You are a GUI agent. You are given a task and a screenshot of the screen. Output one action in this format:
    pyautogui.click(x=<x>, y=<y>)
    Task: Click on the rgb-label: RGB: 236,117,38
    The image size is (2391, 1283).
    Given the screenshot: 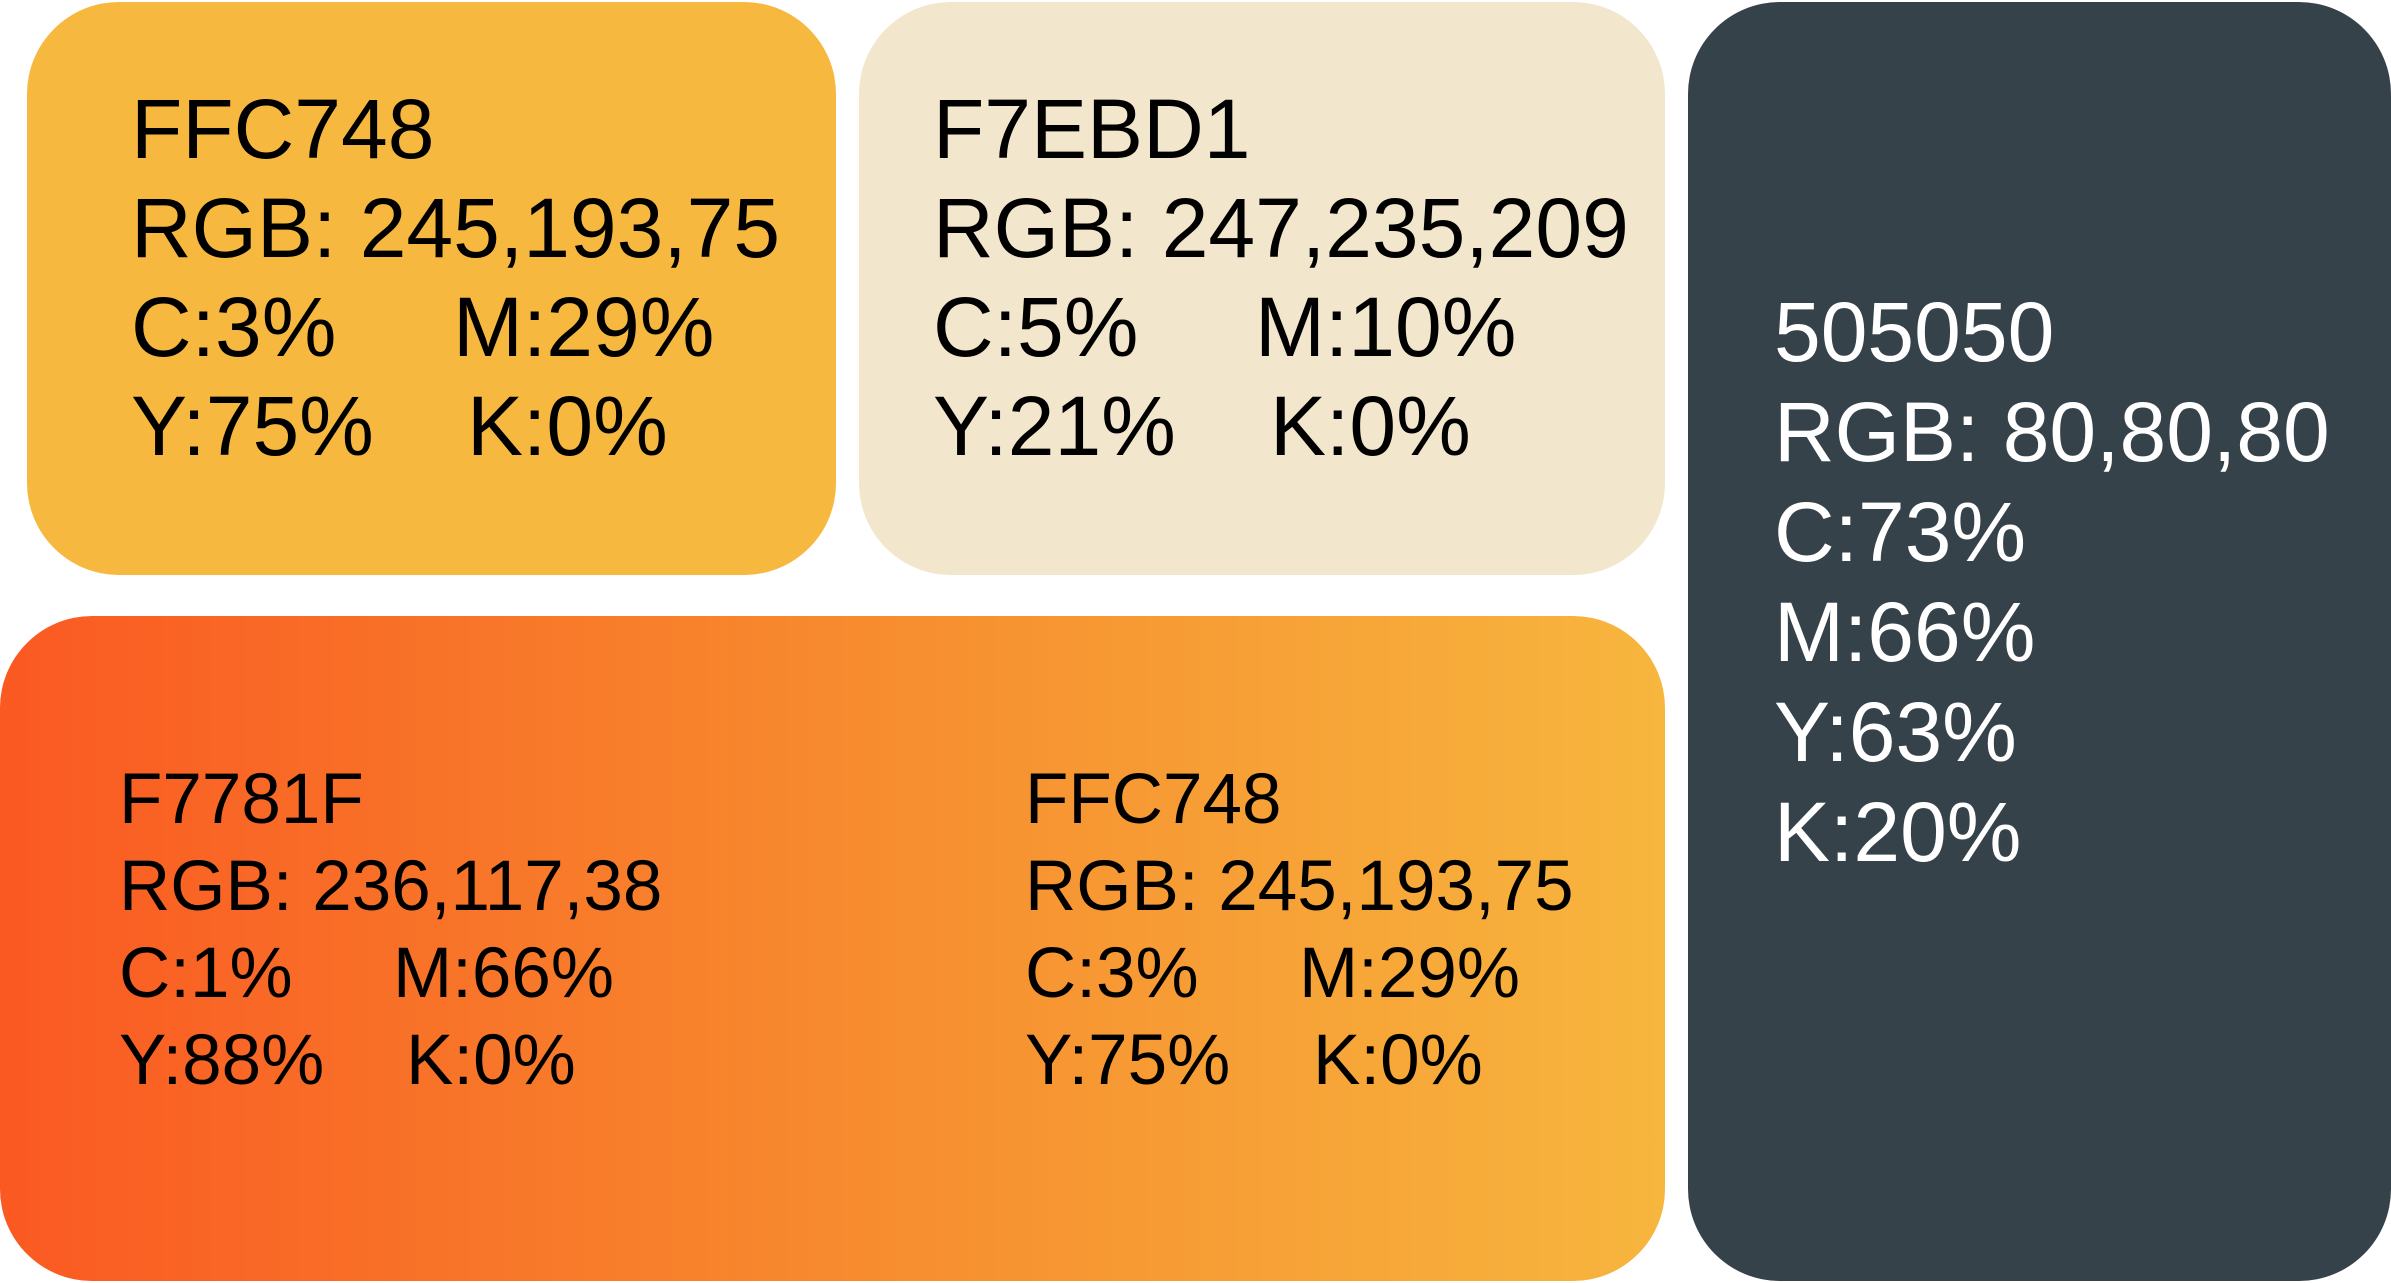 What is the action you would take?
    pyautogui.click(x=390, y=886)
    